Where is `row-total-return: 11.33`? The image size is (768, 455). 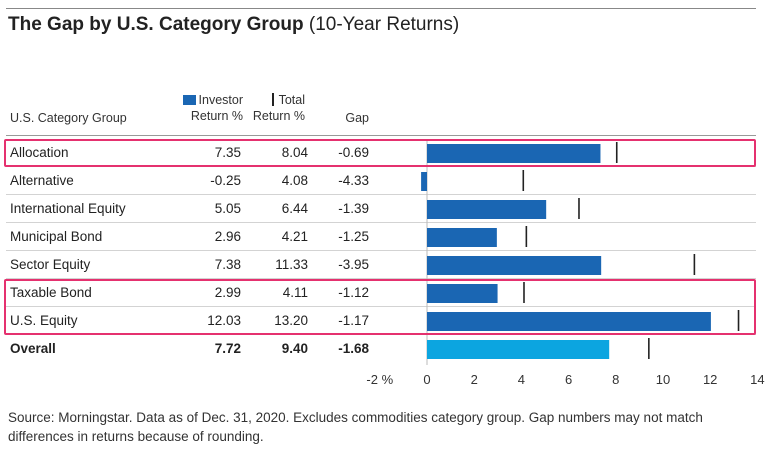
row-total-return: 11.33 is located at coordinates (291, 264).